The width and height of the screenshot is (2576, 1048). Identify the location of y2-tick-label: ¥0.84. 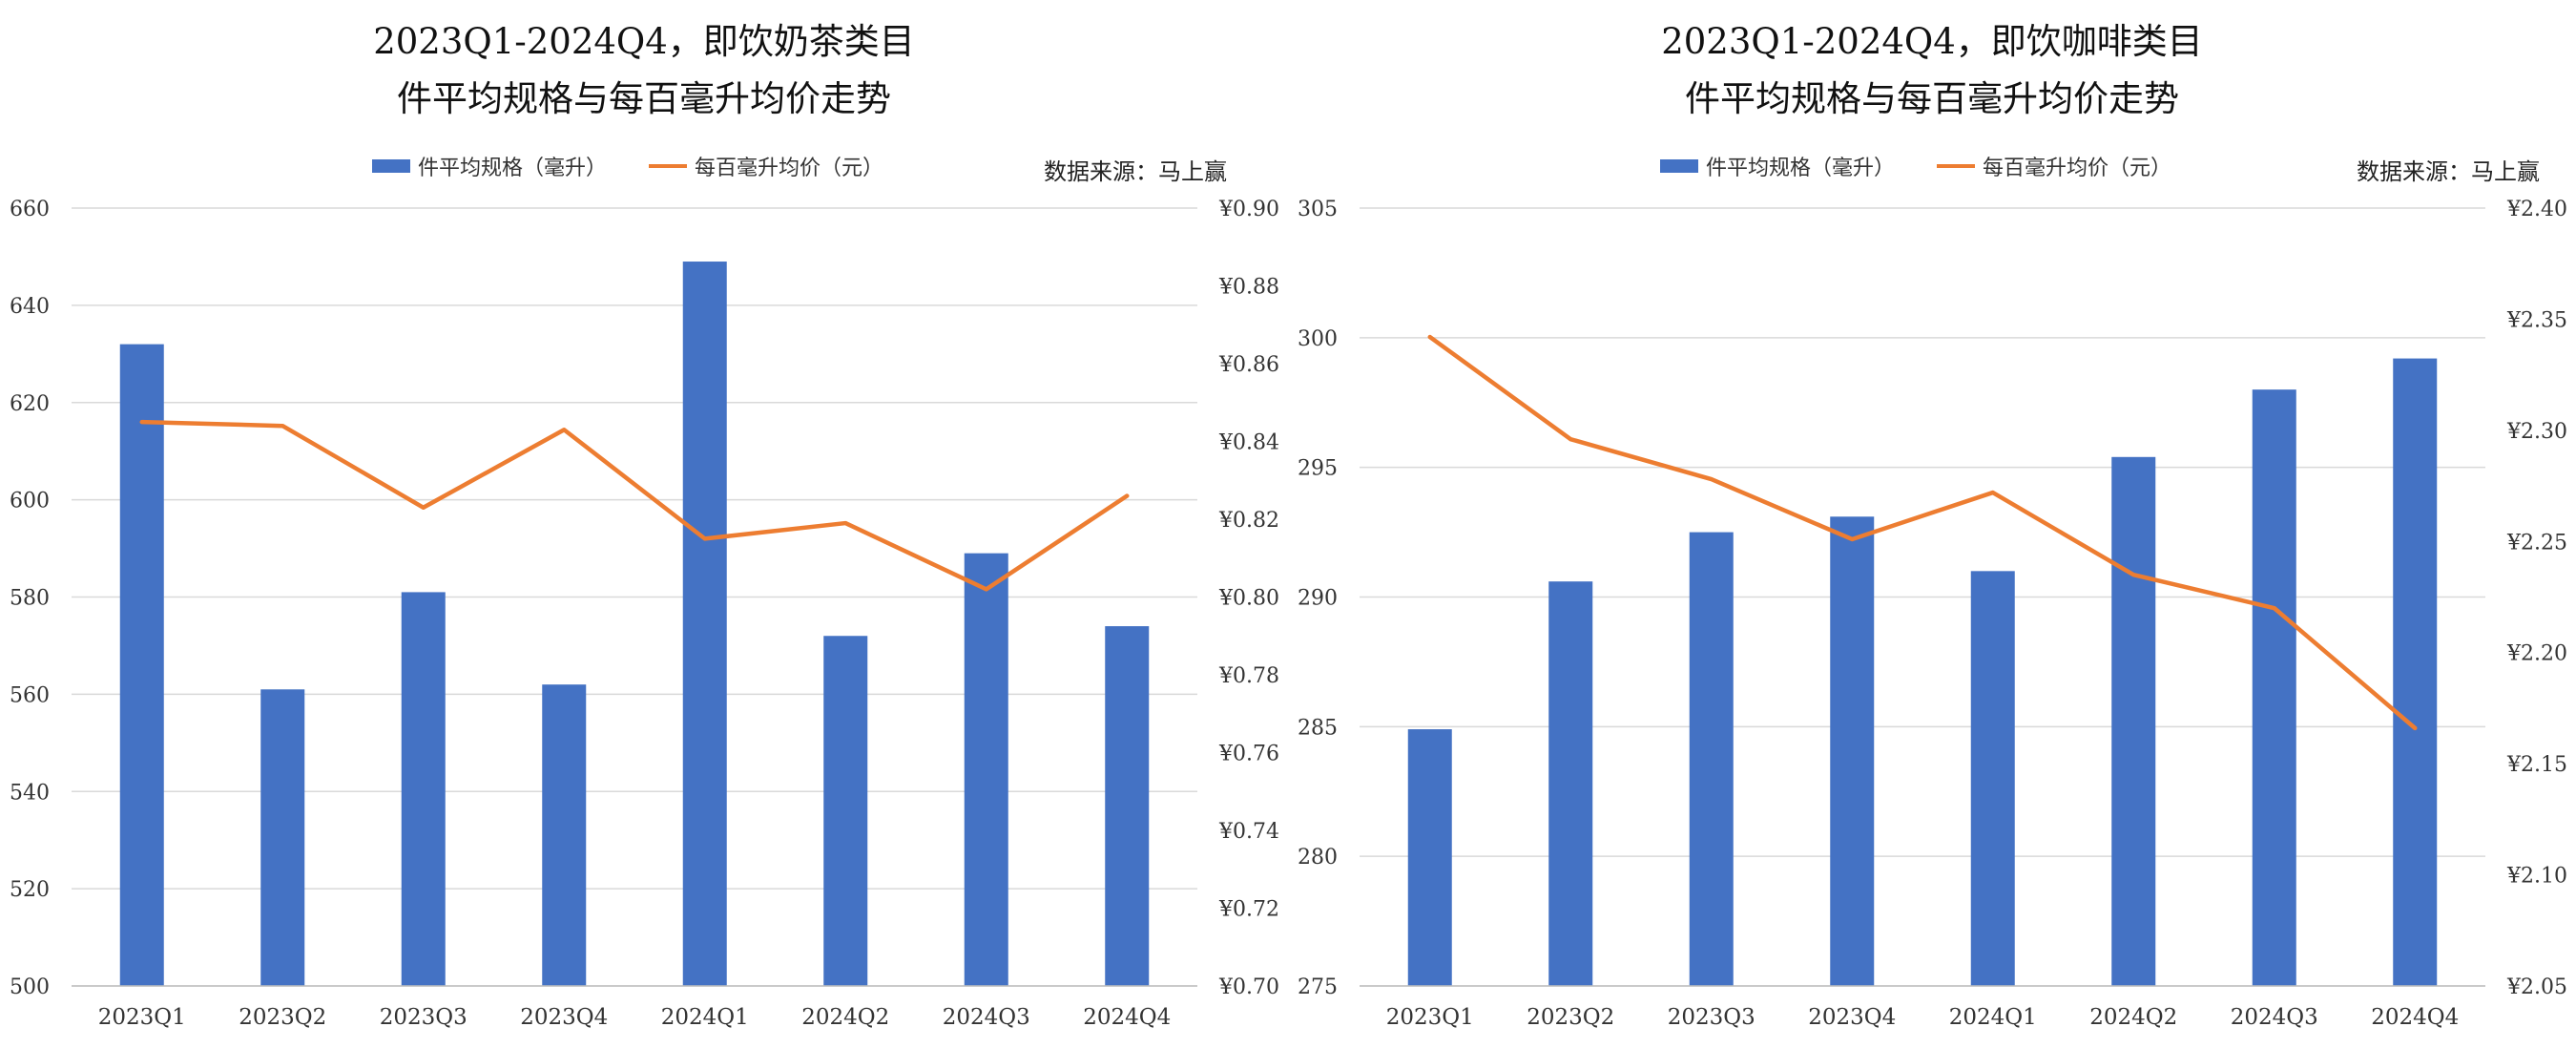
(1248, 443).